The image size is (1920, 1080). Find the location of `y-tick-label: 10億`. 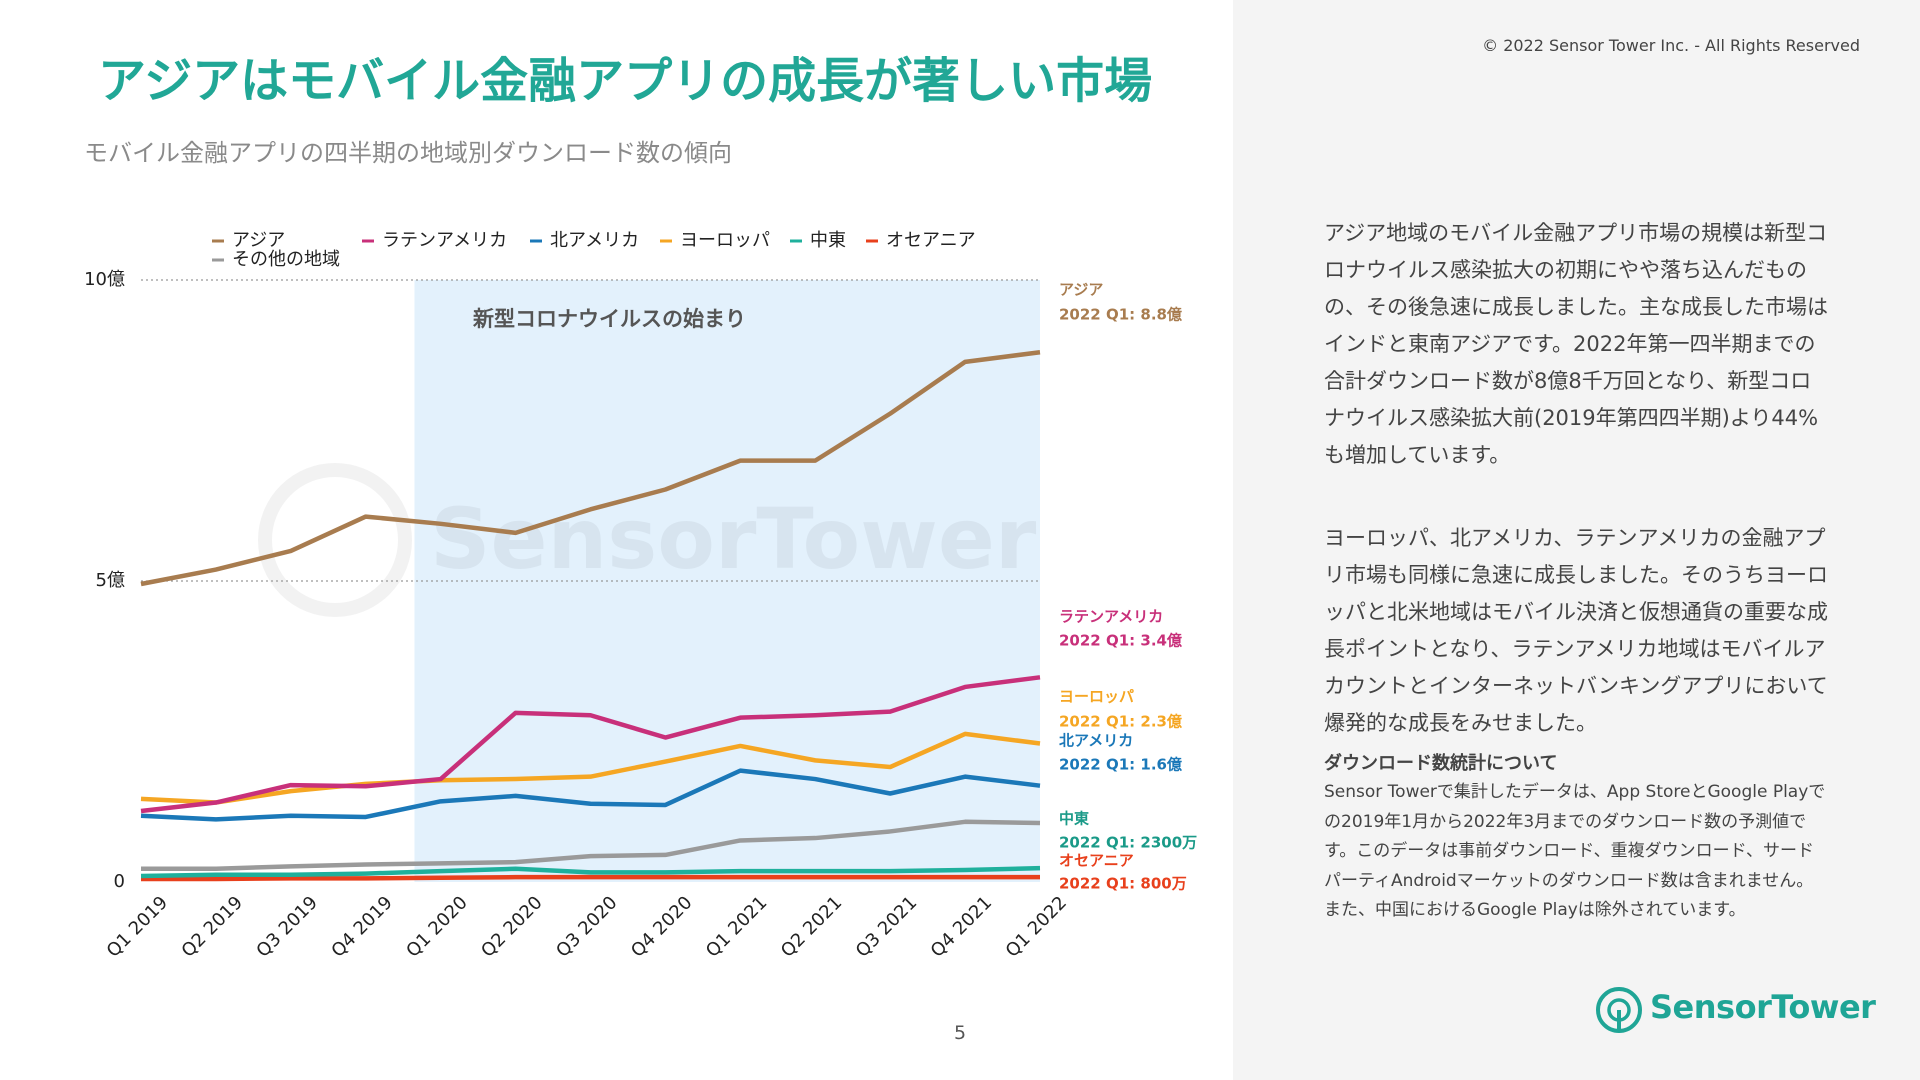

y-tick-label: 10億 is located at coordinates (104, 279).